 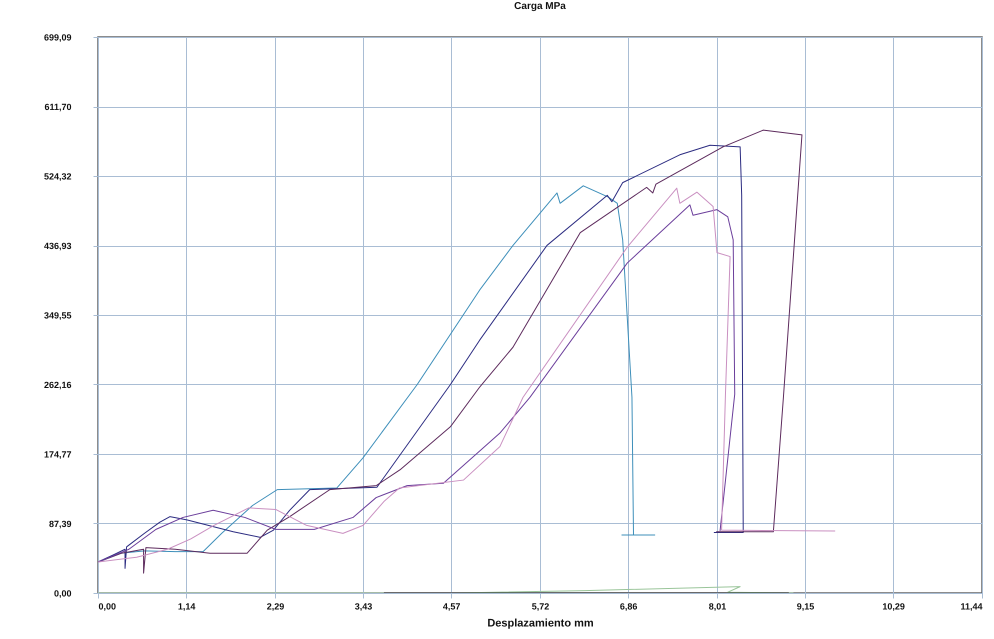 What do you see at coordinates (58, 37) in the screenshot?
I see `y-tick-label: 699,09` at bounding box center [58, 37].